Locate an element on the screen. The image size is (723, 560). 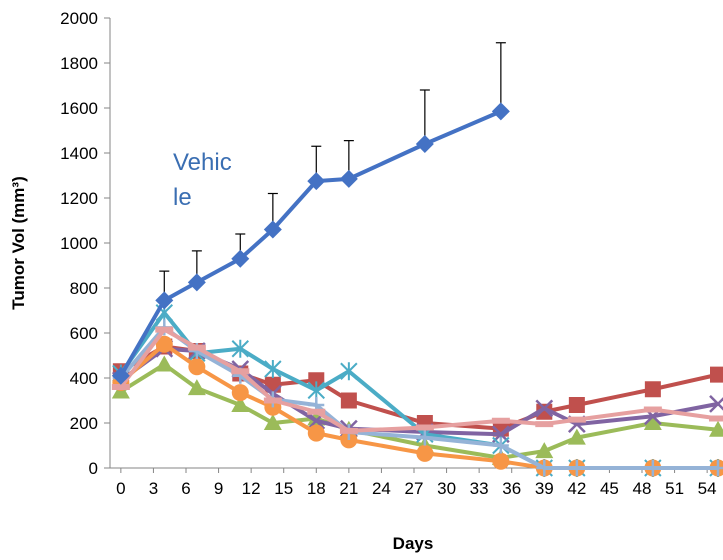
x-tick-label: 30 is located at coordinates (446, 488).